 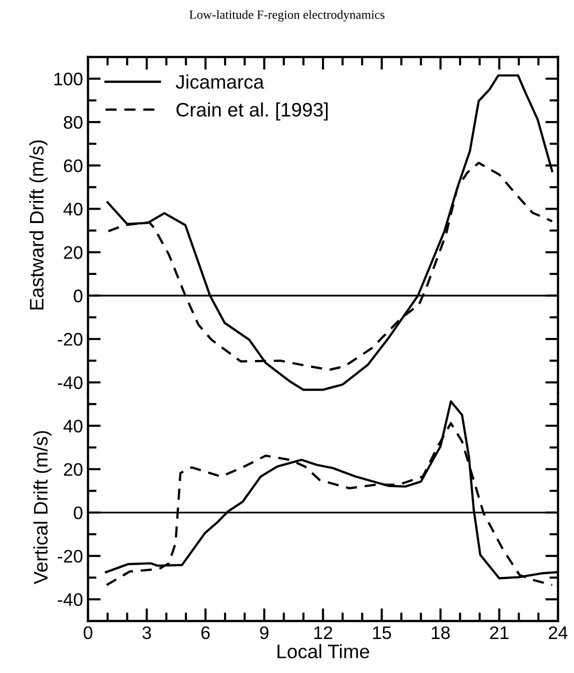 I want to click on x-tick-label: 12, so click(x=323, y=632).